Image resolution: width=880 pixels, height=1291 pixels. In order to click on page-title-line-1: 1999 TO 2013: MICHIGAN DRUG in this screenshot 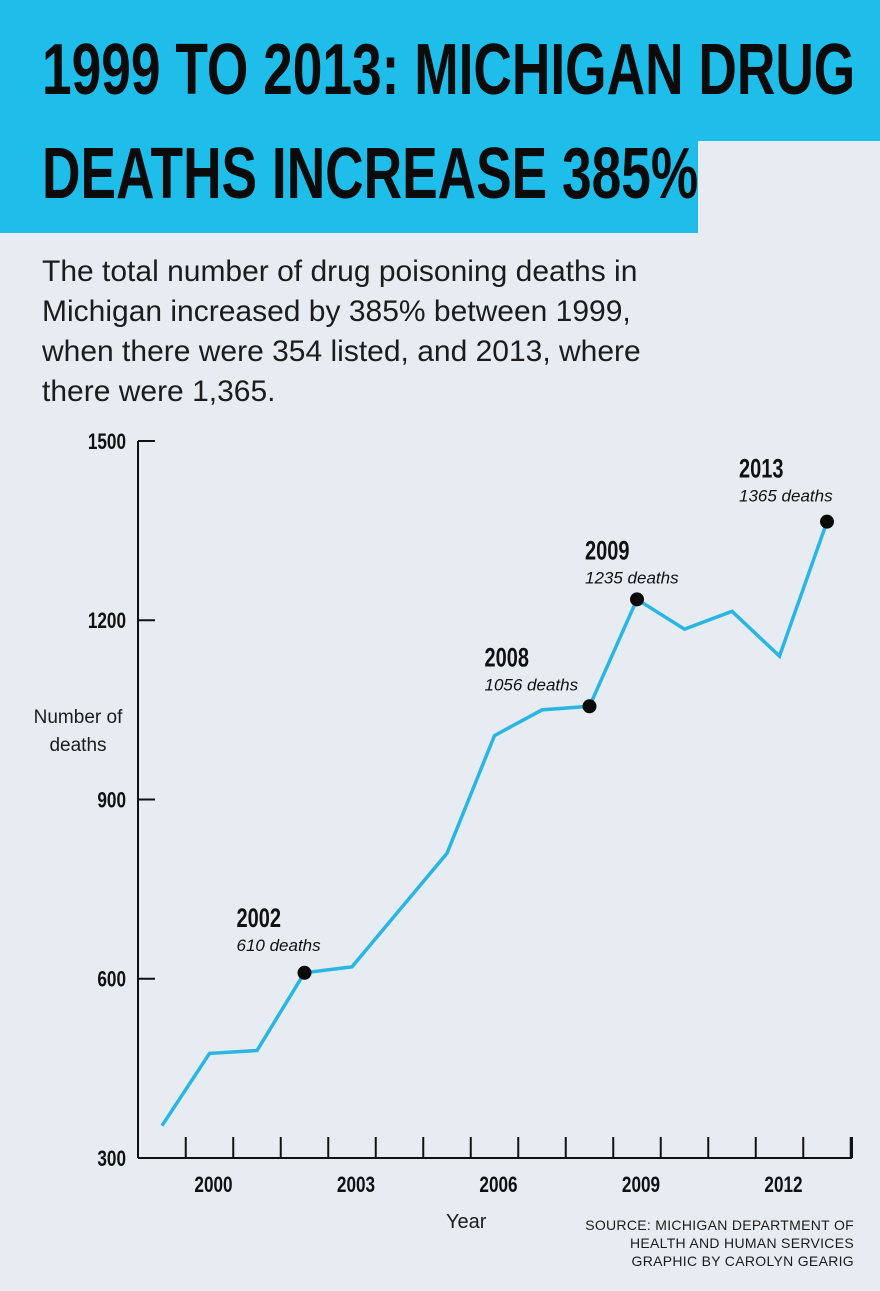, I will do `click(449, 70)`.